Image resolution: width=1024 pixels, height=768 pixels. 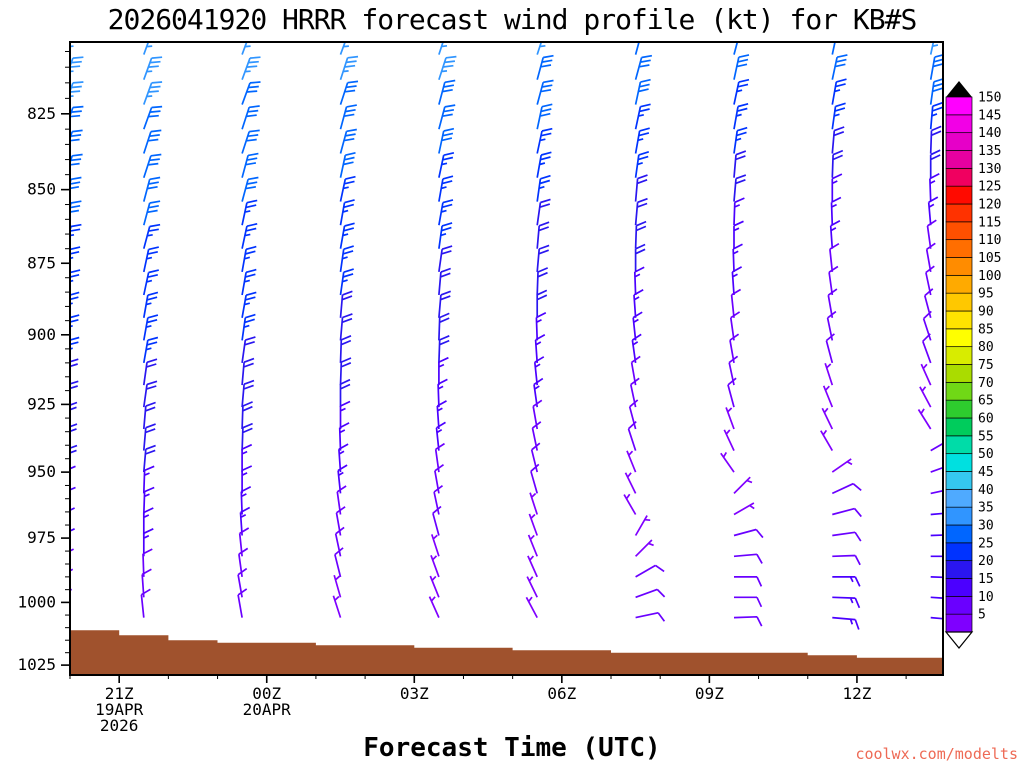 What do you see at coordinates (989, 258) in the screenshot?
I see `svg-text: 105` at bounding box center [989, 258].